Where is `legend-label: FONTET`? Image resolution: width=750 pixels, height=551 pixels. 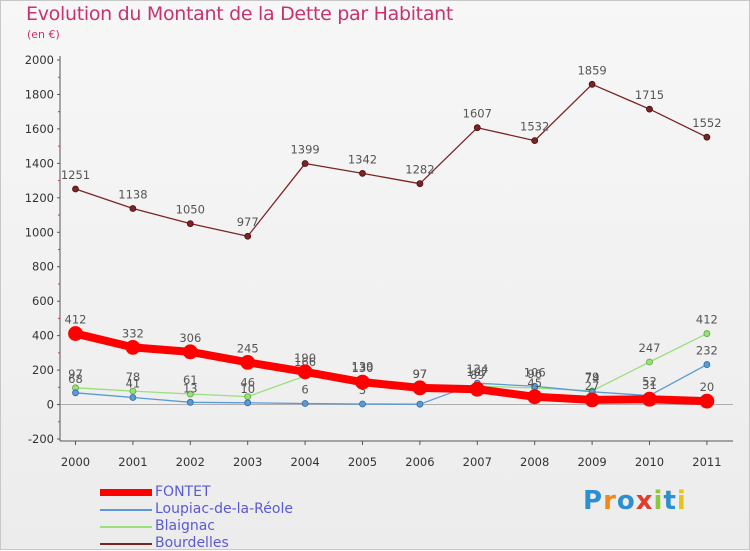 legend-label: FONTET is located at coordinates (183, 492).